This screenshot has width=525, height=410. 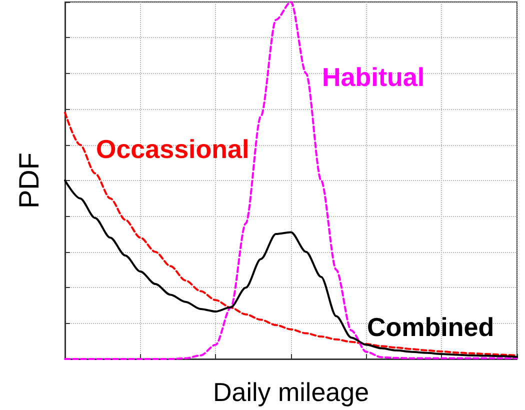 I want to click on series-label: Combined, so click(x=430, y=327).